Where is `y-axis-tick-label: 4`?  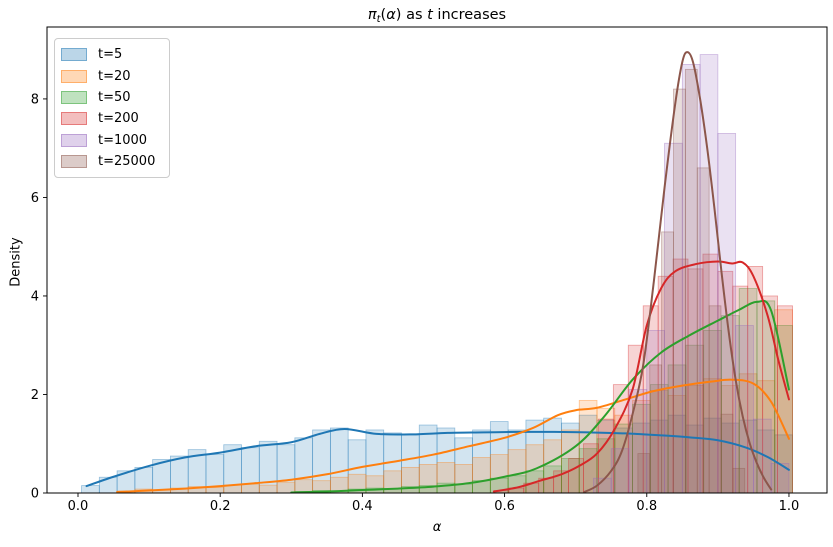 y-axis-tick-label: 4 is located at coordinates (35, 296).